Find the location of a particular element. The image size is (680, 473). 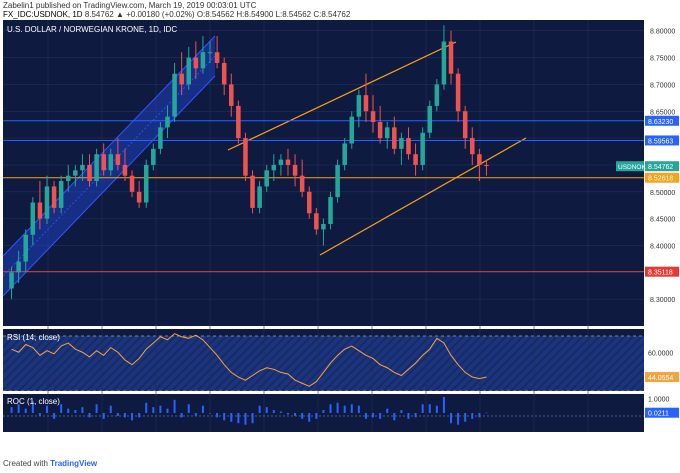

price-tick-label: 8.70000 is located at coordinates (662, 85).